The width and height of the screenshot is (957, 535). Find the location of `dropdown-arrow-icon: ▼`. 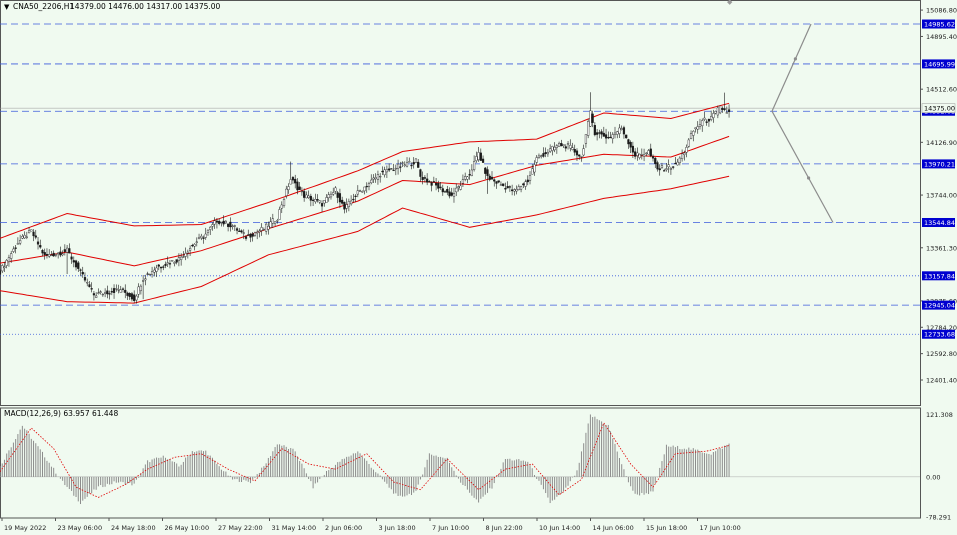

dropdown-arrow-icon: ▼ is located at coordinates (7, 7).